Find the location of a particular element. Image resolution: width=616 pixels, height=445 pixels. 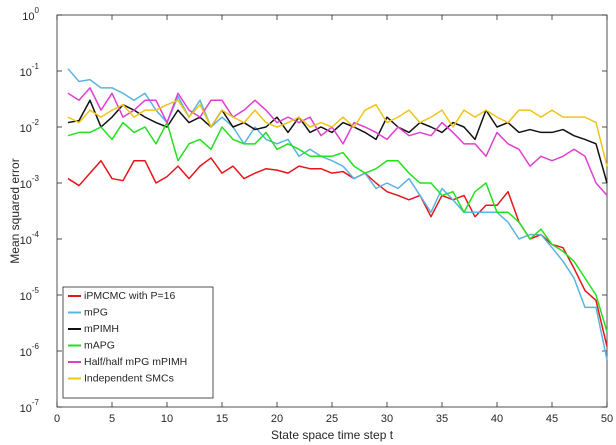

x-tick-label: 15 is located at coordinates (222, 419).